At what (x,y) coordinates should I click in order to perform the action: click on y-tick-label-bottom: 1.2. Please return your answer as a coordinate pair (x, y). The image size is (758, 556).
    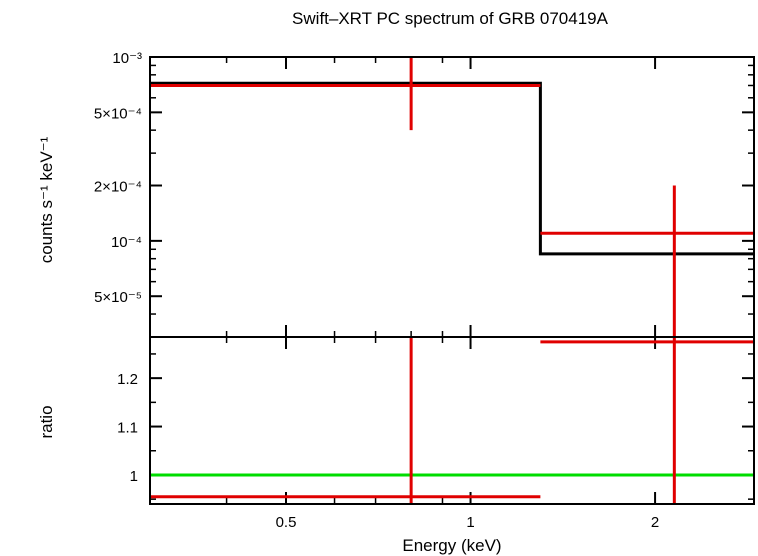
    Looking at the image, I should click on (127, 379).